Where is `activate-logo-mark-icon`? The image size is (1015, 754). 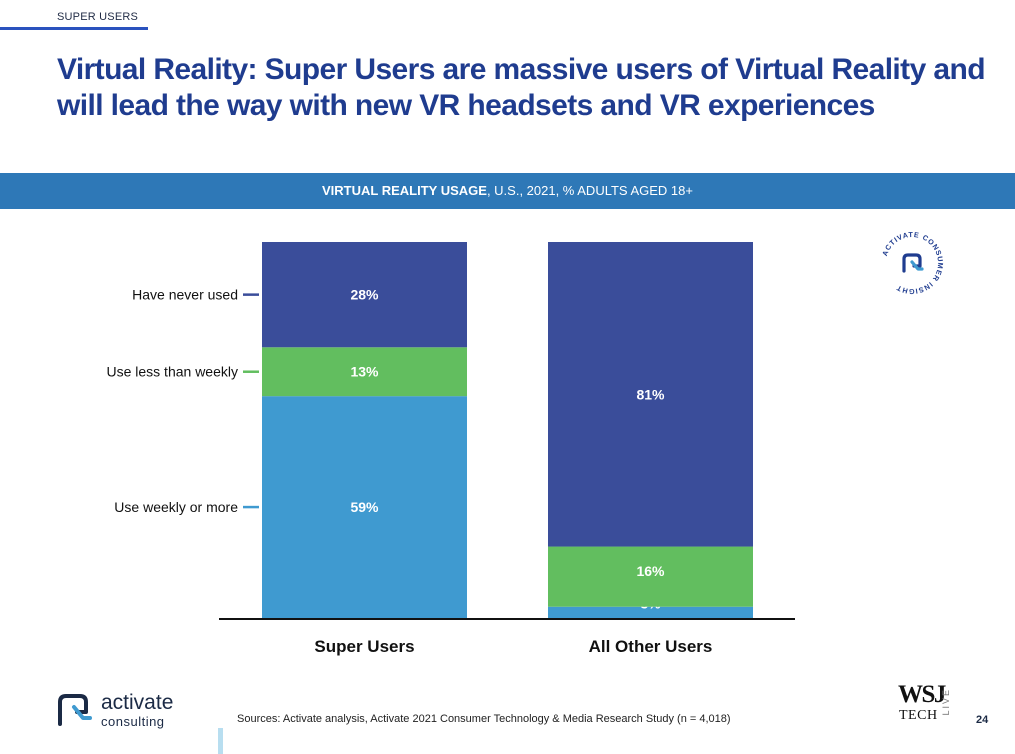
activate-logo-mark-icon is located at coordinates (75, 710).